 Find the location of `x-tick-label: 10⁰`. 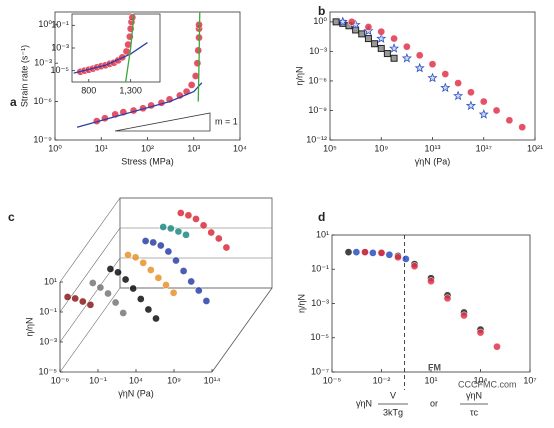

x-tick-label: 10⁰ is located at coordinates (55, 148).